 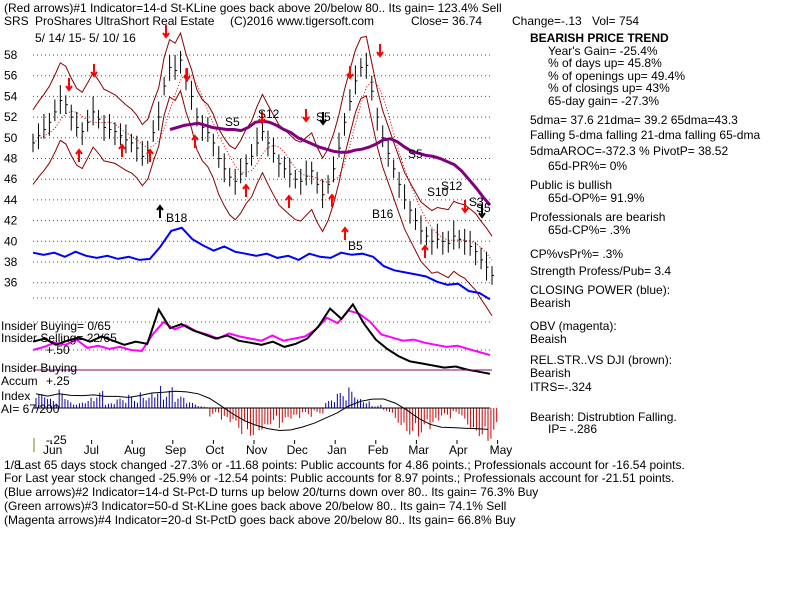 I want to click on insider-buying-ratio: Insider Buying= 0/65, so click(x=56, y=326).